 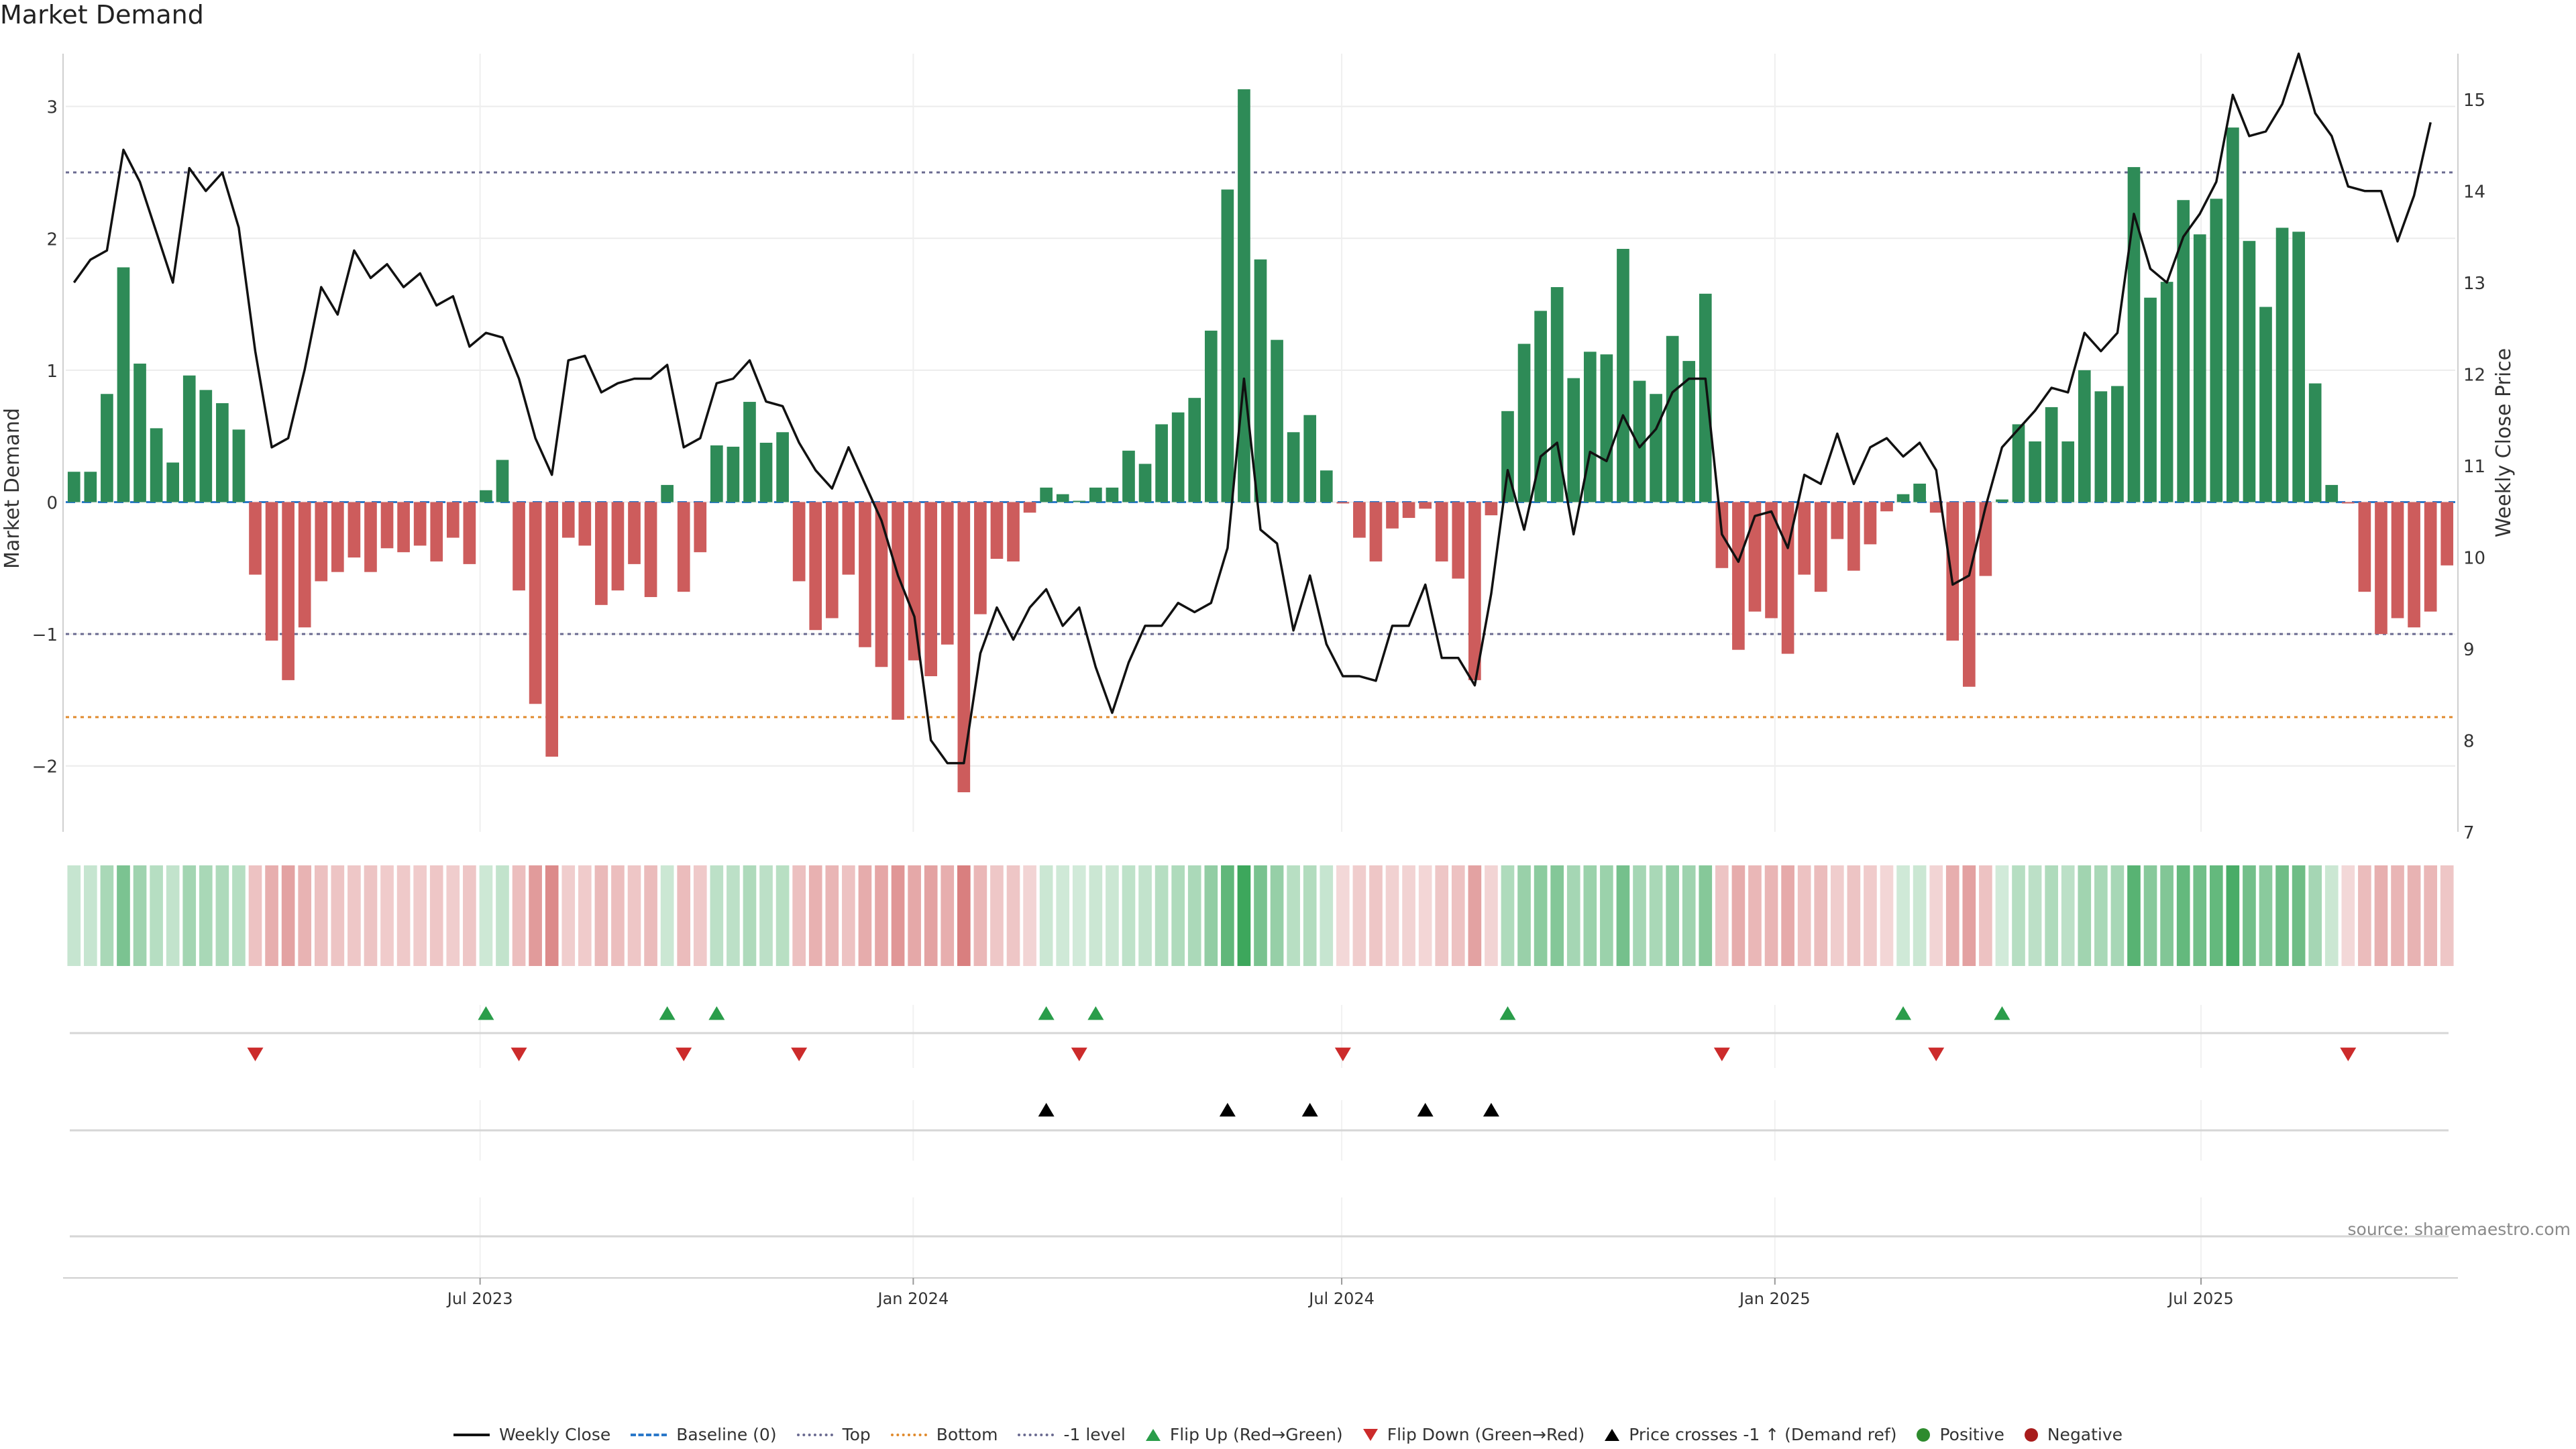 I want to click on legend-item: Positive, so click(x=1960, y=1434).